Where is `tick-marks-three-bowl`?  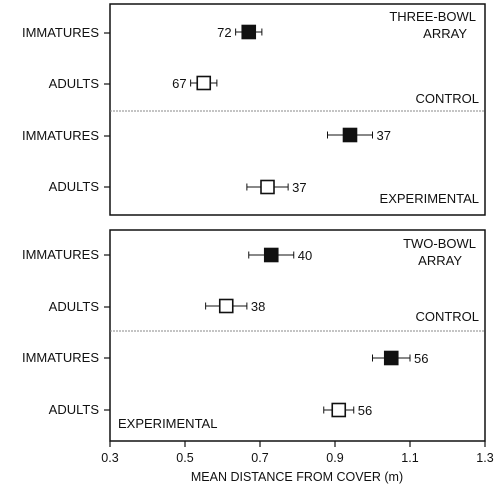 tick-marks-three-bowl is located at coordinates (107, 110).